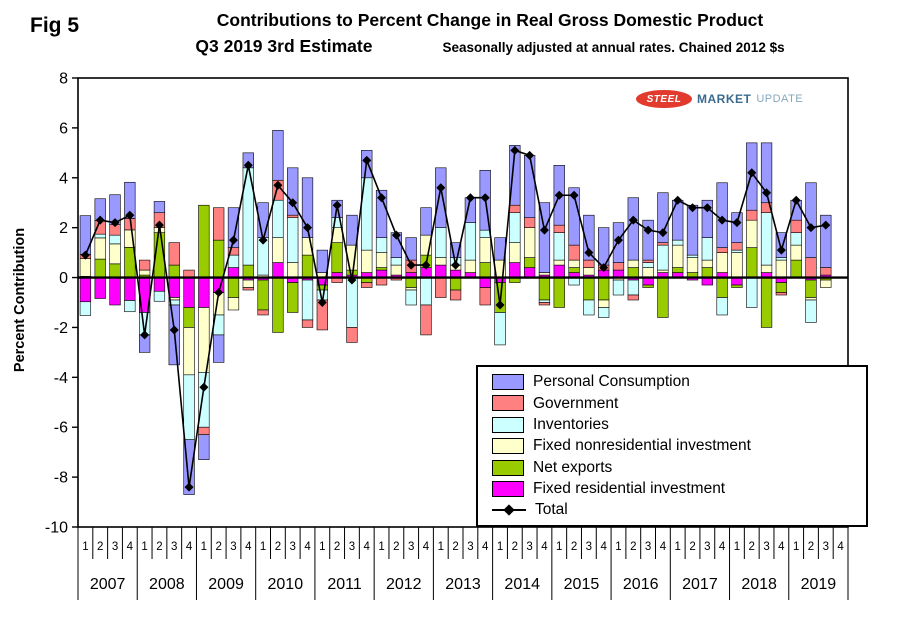 This screenshot has height=622, width=900. What do you see at coordinates (284, 46) in the screenshot?
I see `chart-subtitle: Q3 2019 3rd Estimate` at bounding box center [284, 46].